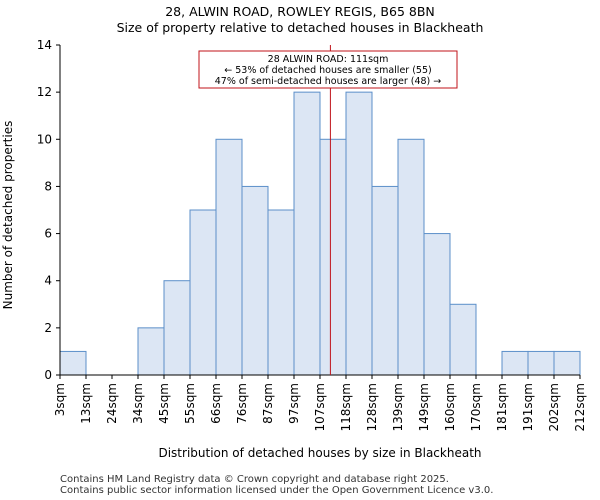 The height and width of the screenshot is (500, 600). I want to click on bar-45sqm, so click(177, 328).